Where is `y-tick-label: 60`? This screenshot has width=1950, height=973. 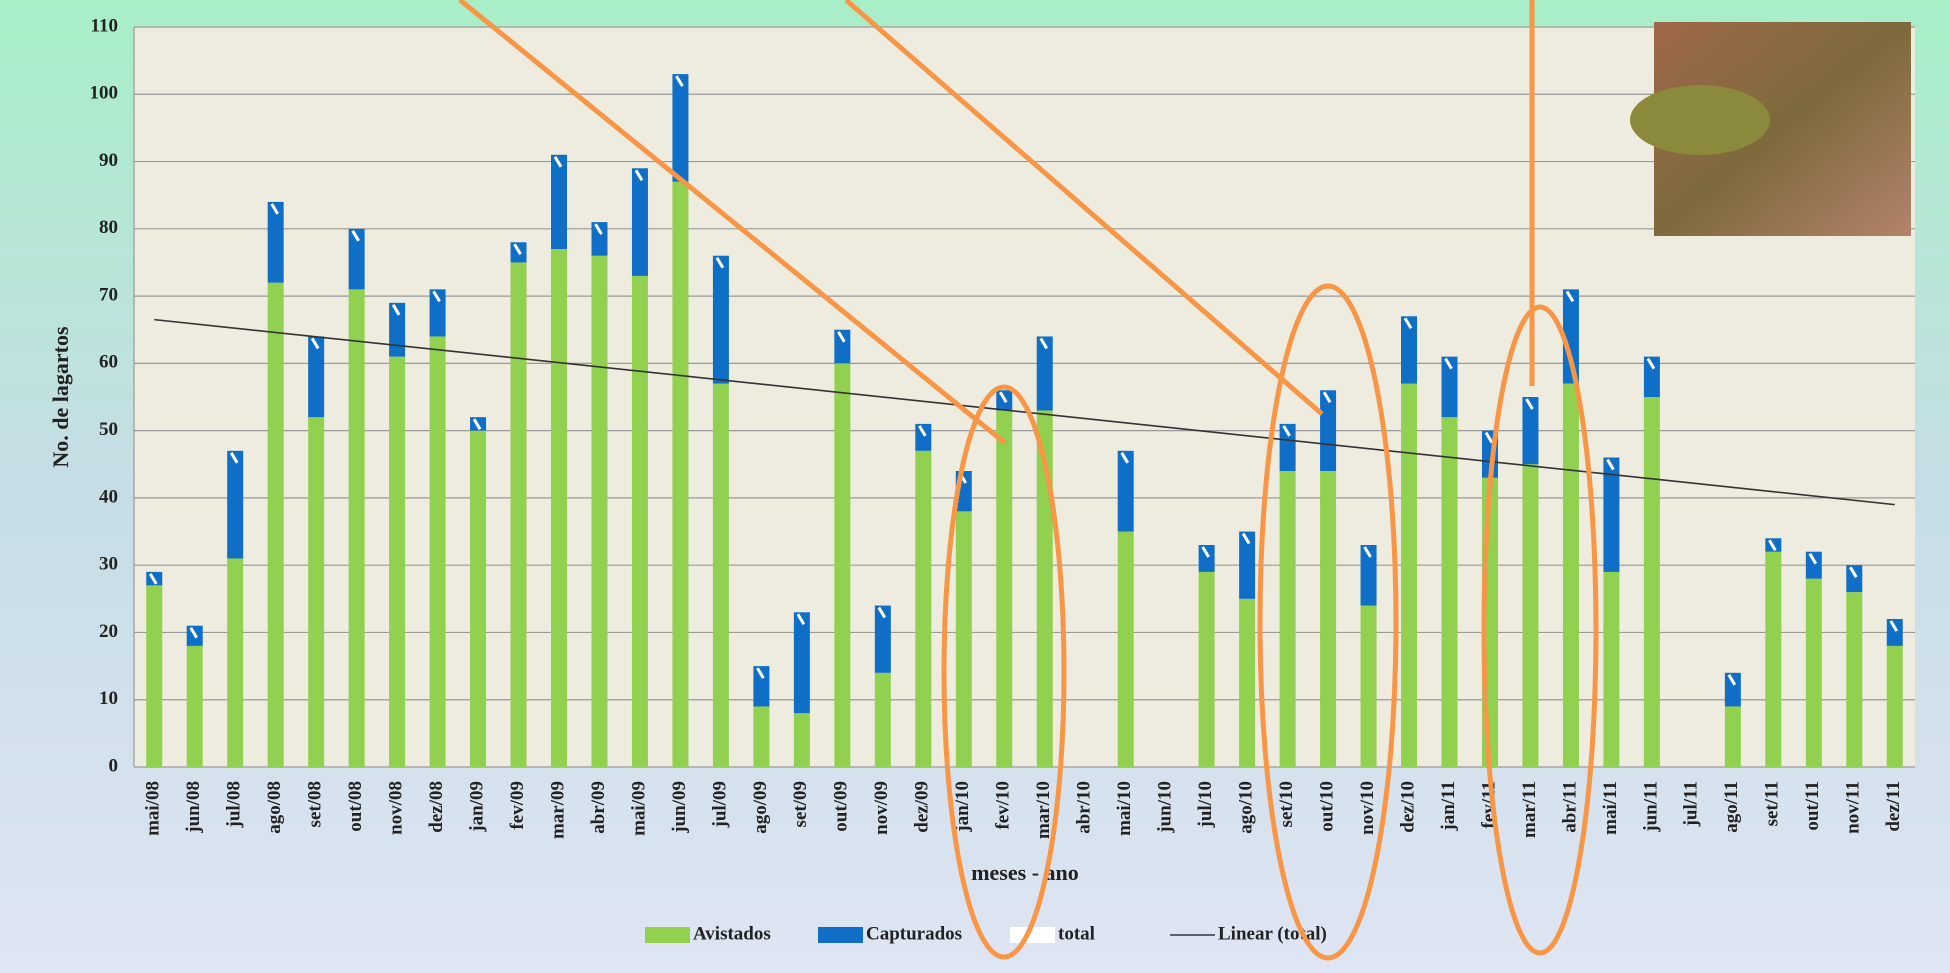 y-tick-label: 60 is located at coordinates (108, 362).